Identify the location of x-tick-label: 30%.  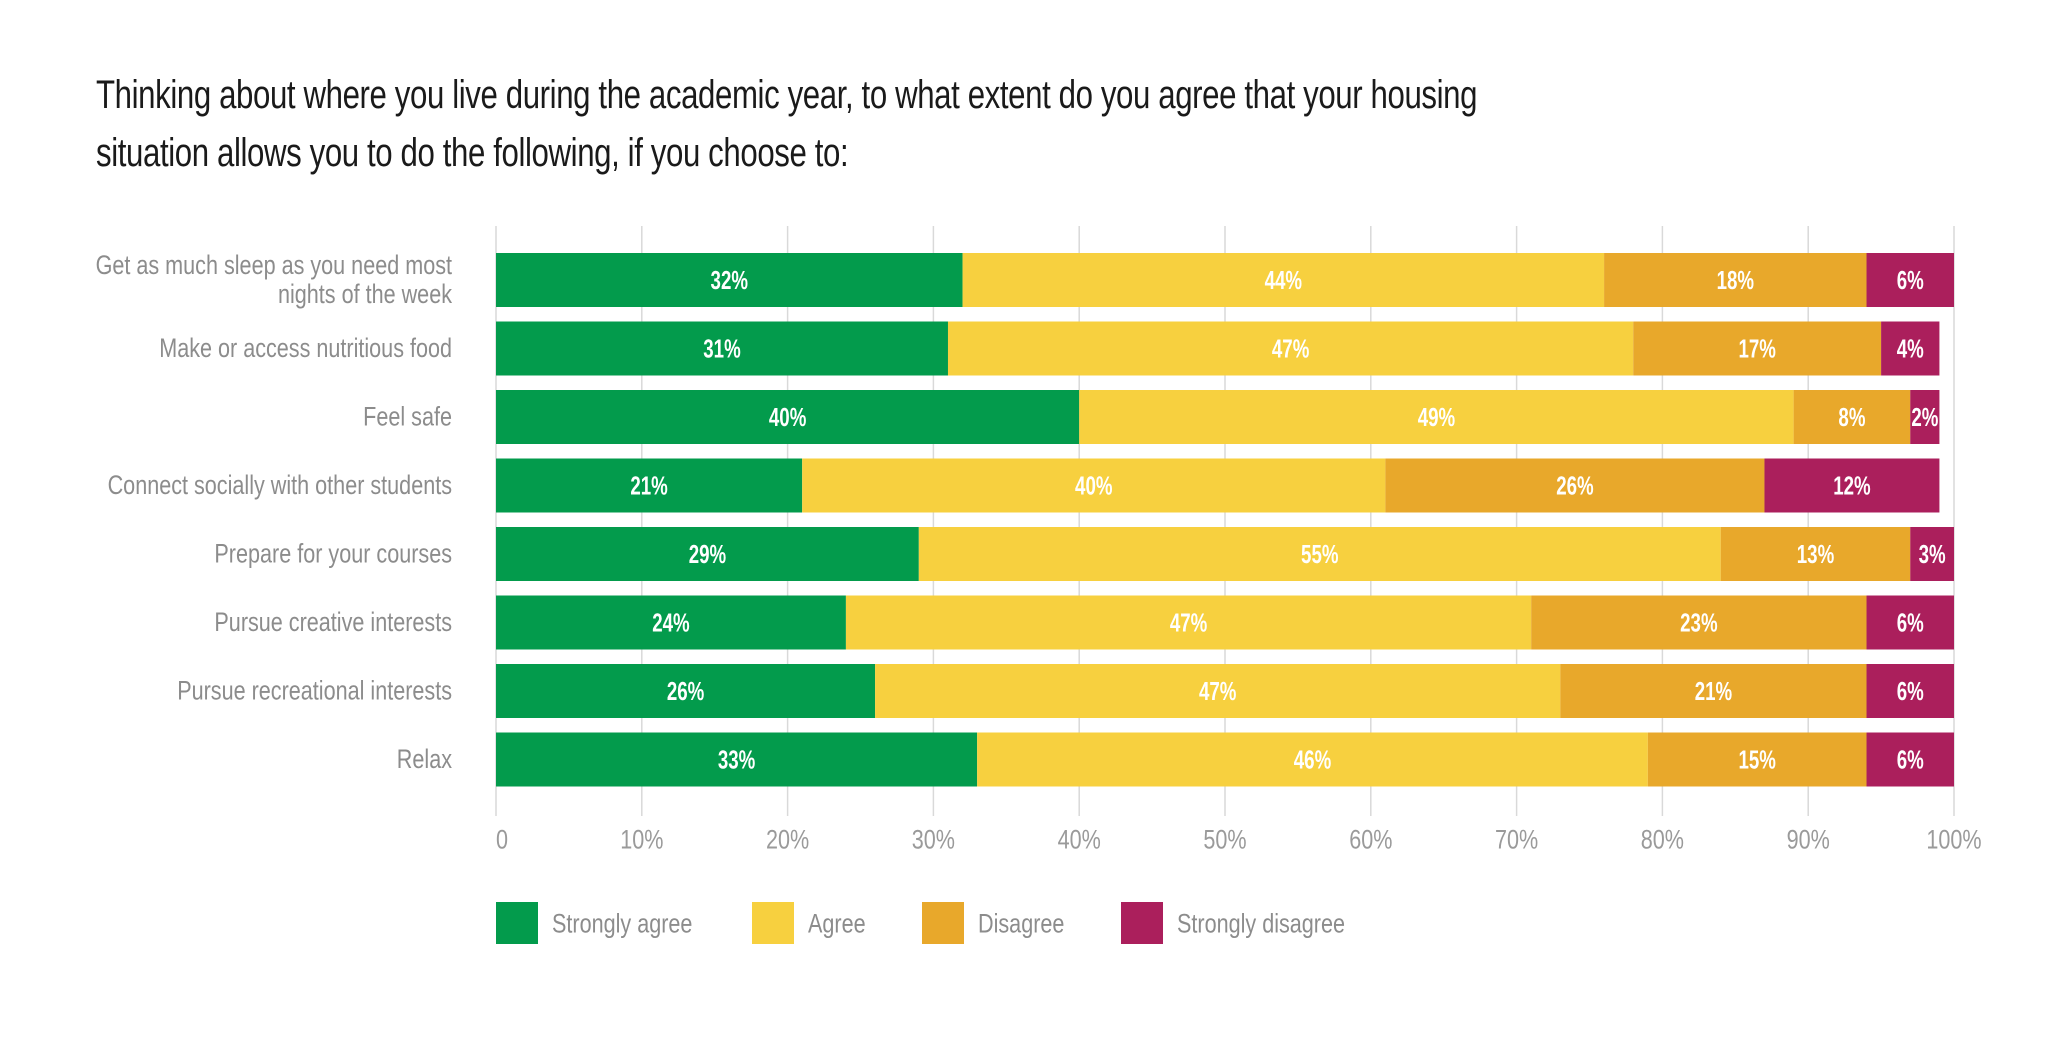
(933, 840).